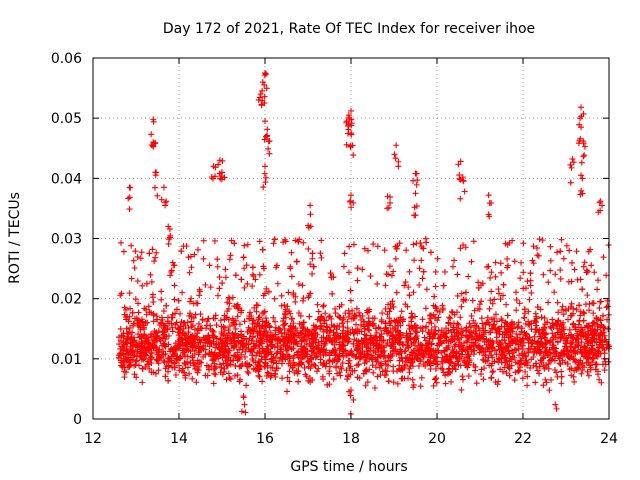 The image size is (640, 480). Describe the element at coordinates (265, 439) in the screenshot. I see `x-tick-label: 16` at that location.